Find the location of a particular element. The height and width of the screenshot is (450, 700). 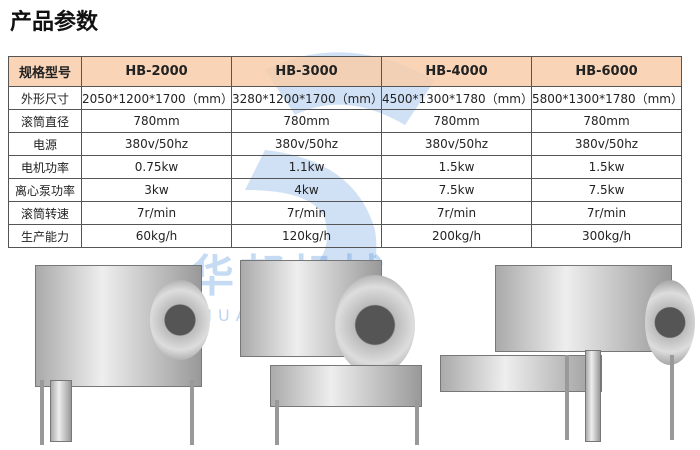

value-cell: 5800*1300*1780（mm） is located at coordinates (607, 98).